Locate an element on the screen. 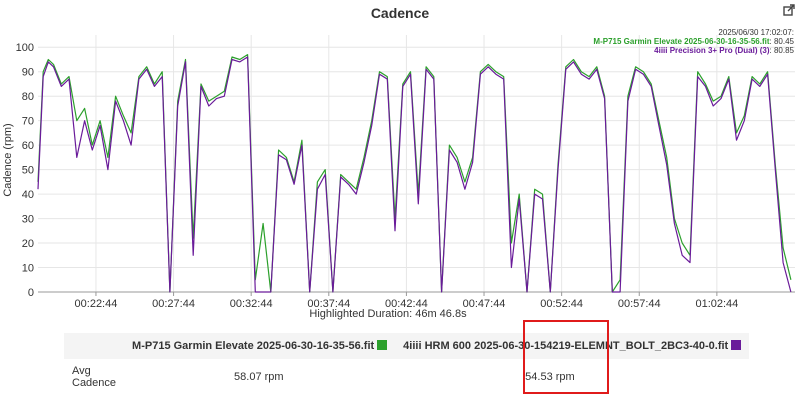 This screenshot has height=404, width=800. x-tick-label: 00:57:44 is located at coordinates (639, 304).